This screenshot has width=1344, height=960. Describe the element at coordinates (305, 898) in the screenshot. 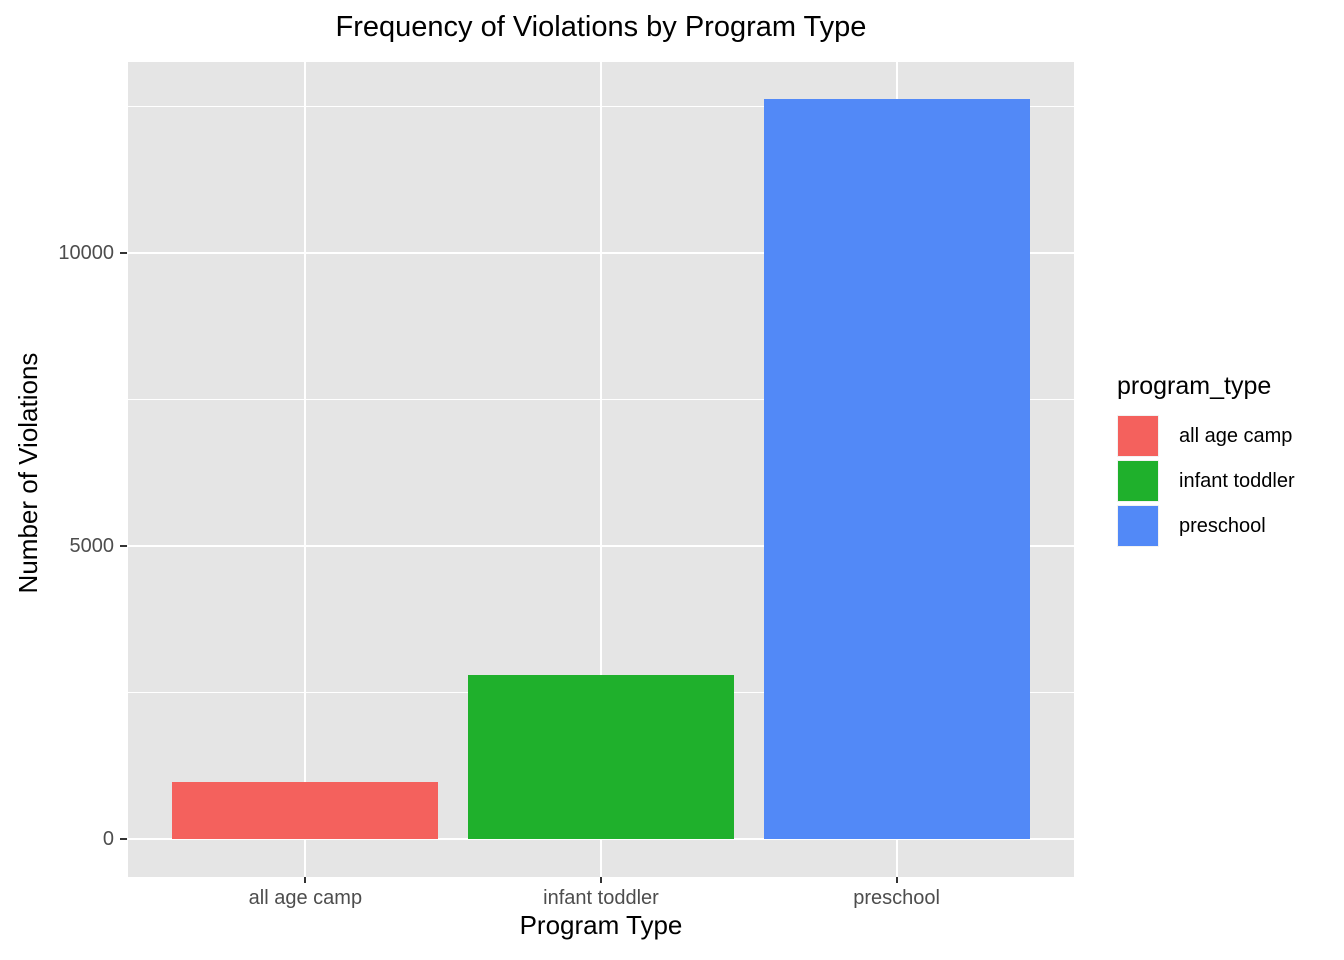

I see `x-axis-tick-label-all-age-camp: all age camp` at that location.